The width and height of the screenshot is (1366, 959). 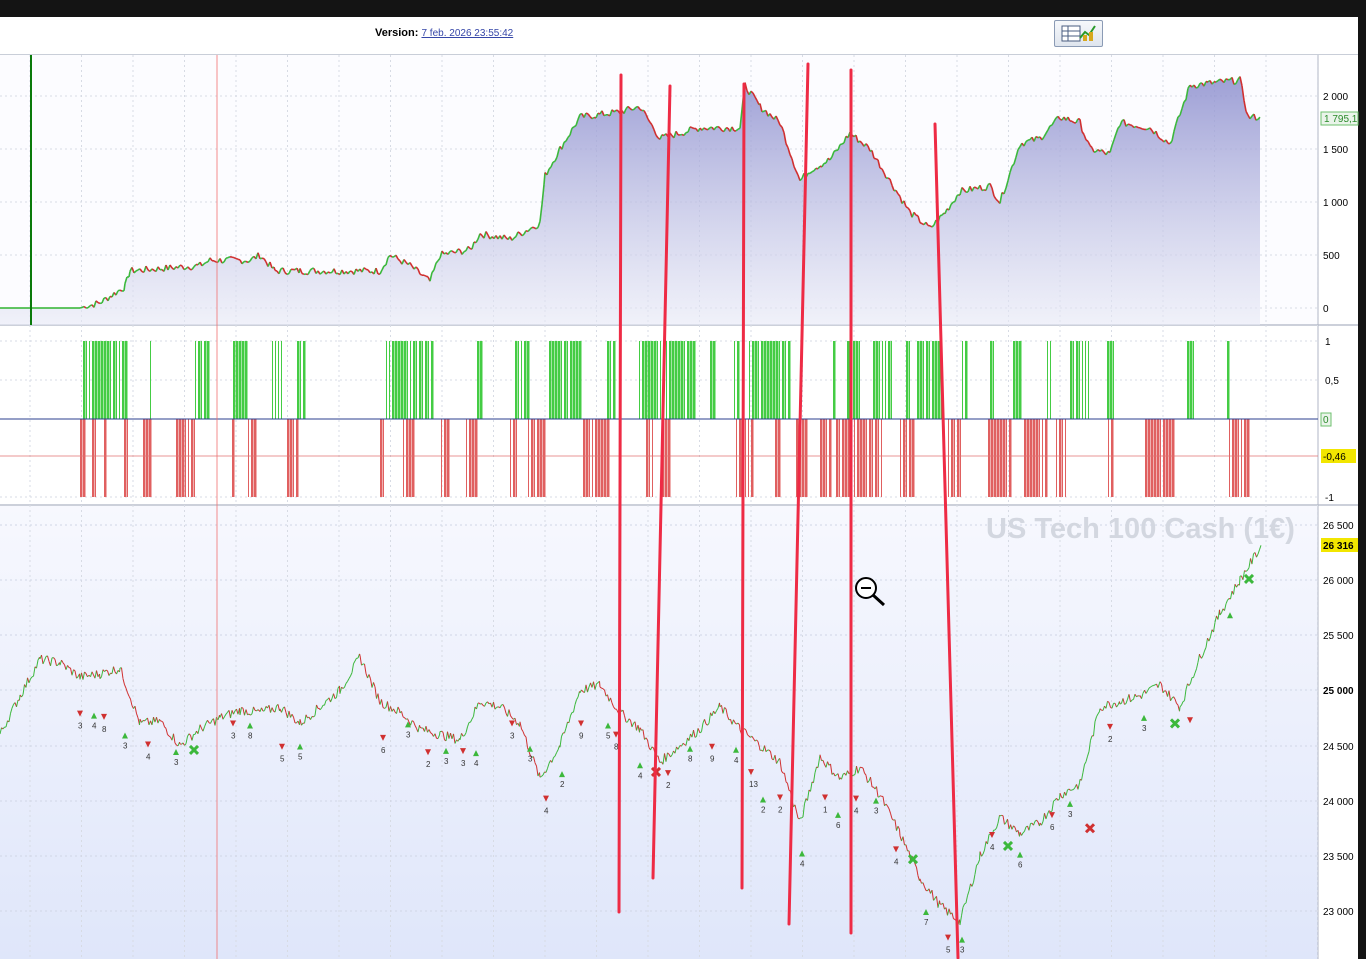 What do you see at coordinates (962, 939) in the screenshot?
I see `buy-arrow-icon` at bounding box center [962, 939].